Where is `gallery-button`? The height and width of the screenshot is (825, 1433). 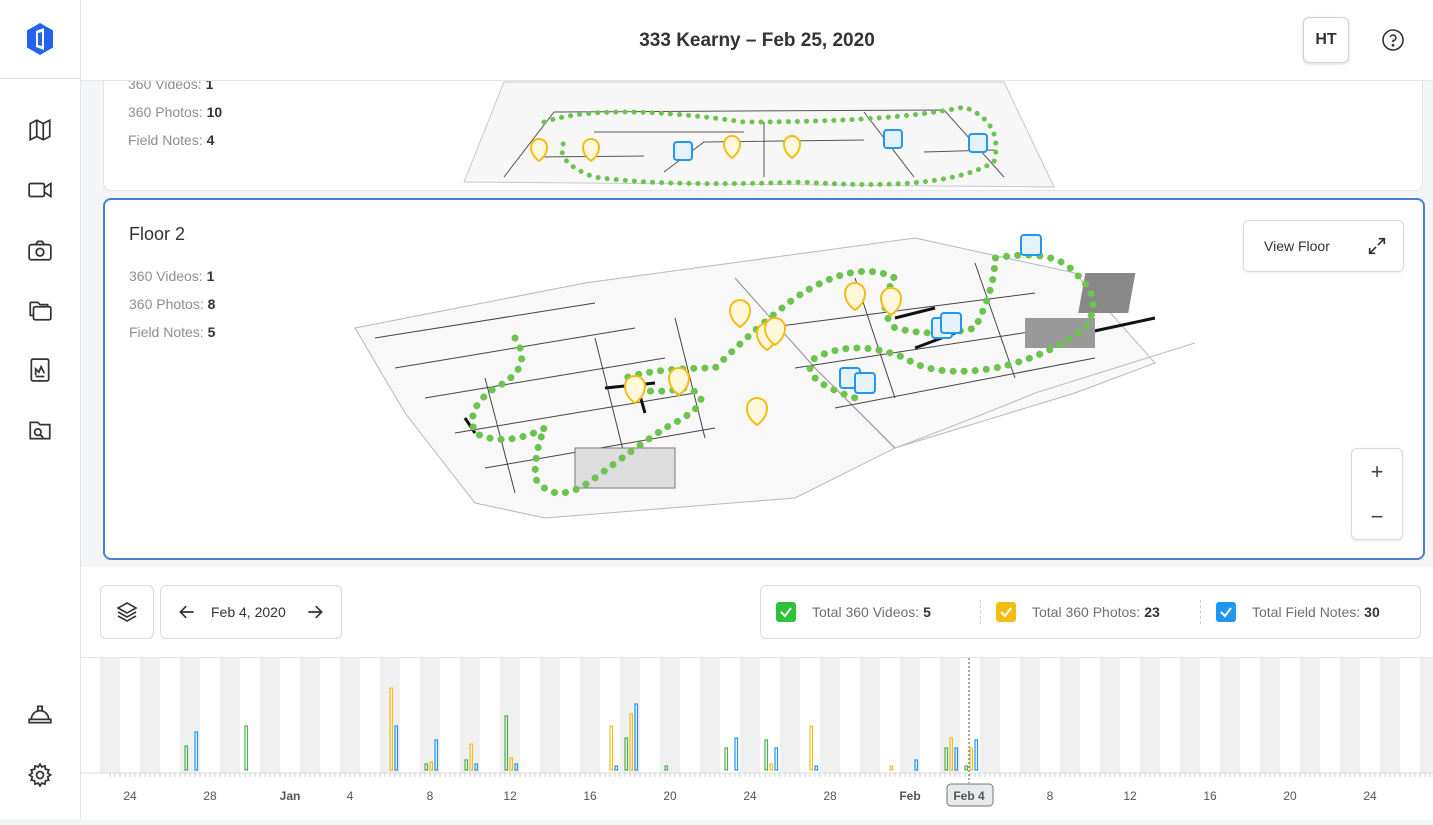
gallery-button is located at coordinates (40, 310).